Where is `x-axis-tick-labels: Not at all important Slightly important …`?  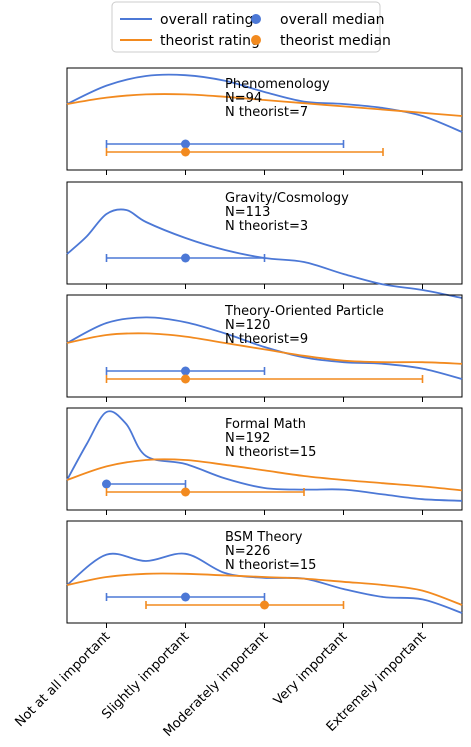 x-axis-tick-labels: Not at all important Slightly important … is located at coordinates (220, 684).